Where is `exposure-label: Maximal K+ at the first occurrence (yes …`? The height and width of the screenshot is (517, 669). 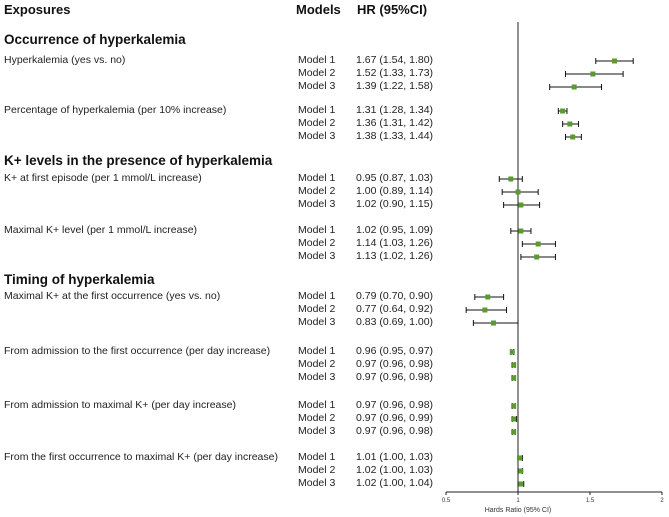
exposure-label: Maximal K+ at the first occurrence (yes … is located at coordinates (112, 296).